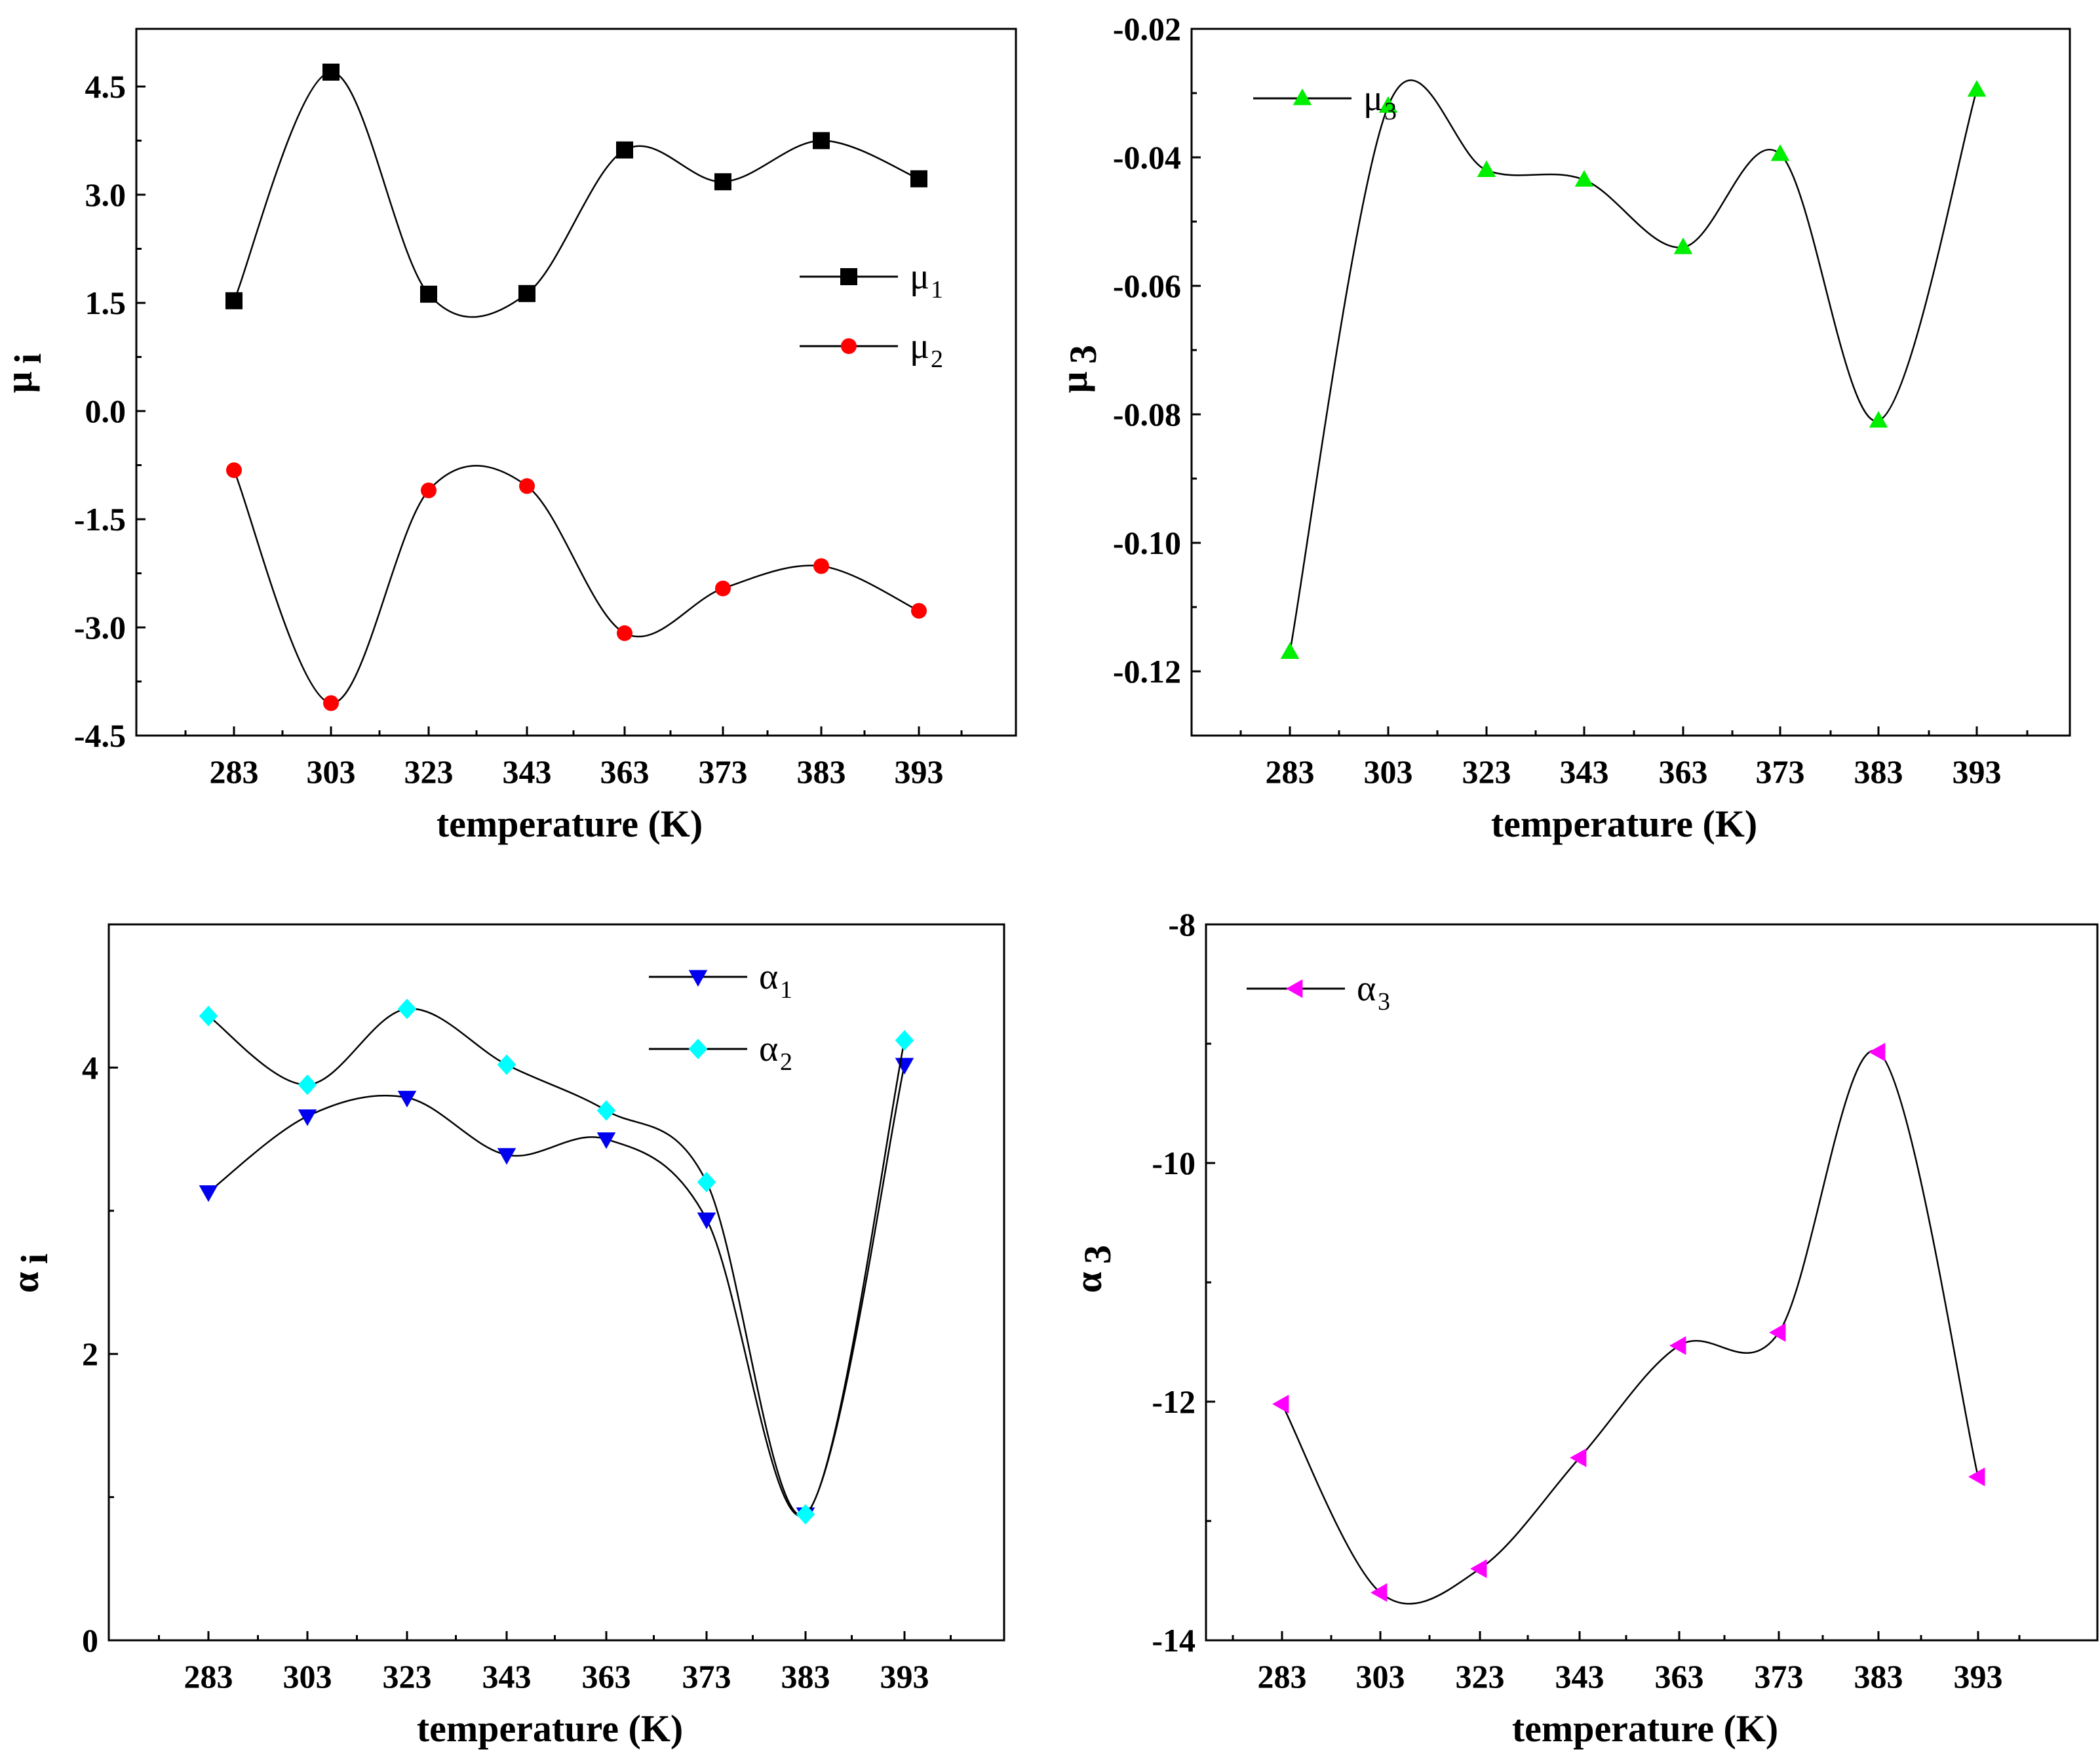 Image resolution: width=2100 pixels, height=1757 pixels. What do you see at coordinates (557, 1290) in the screenshot?
I see `series-line-α1` at bounding box center [557, 1290].